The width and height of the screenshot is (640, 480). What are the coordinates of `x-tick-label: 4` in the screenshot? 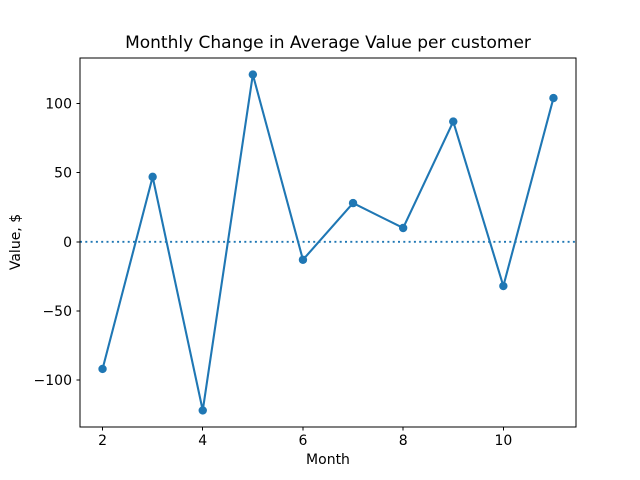 It's located at (202, 441).